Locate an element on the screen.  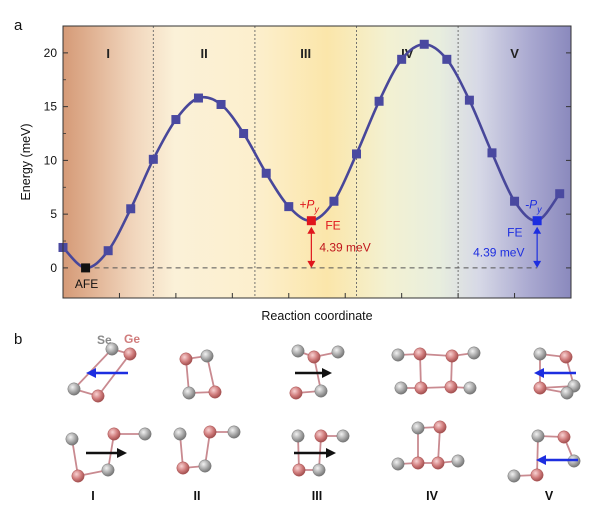
region-label: V is located at coordinates (514, 53).